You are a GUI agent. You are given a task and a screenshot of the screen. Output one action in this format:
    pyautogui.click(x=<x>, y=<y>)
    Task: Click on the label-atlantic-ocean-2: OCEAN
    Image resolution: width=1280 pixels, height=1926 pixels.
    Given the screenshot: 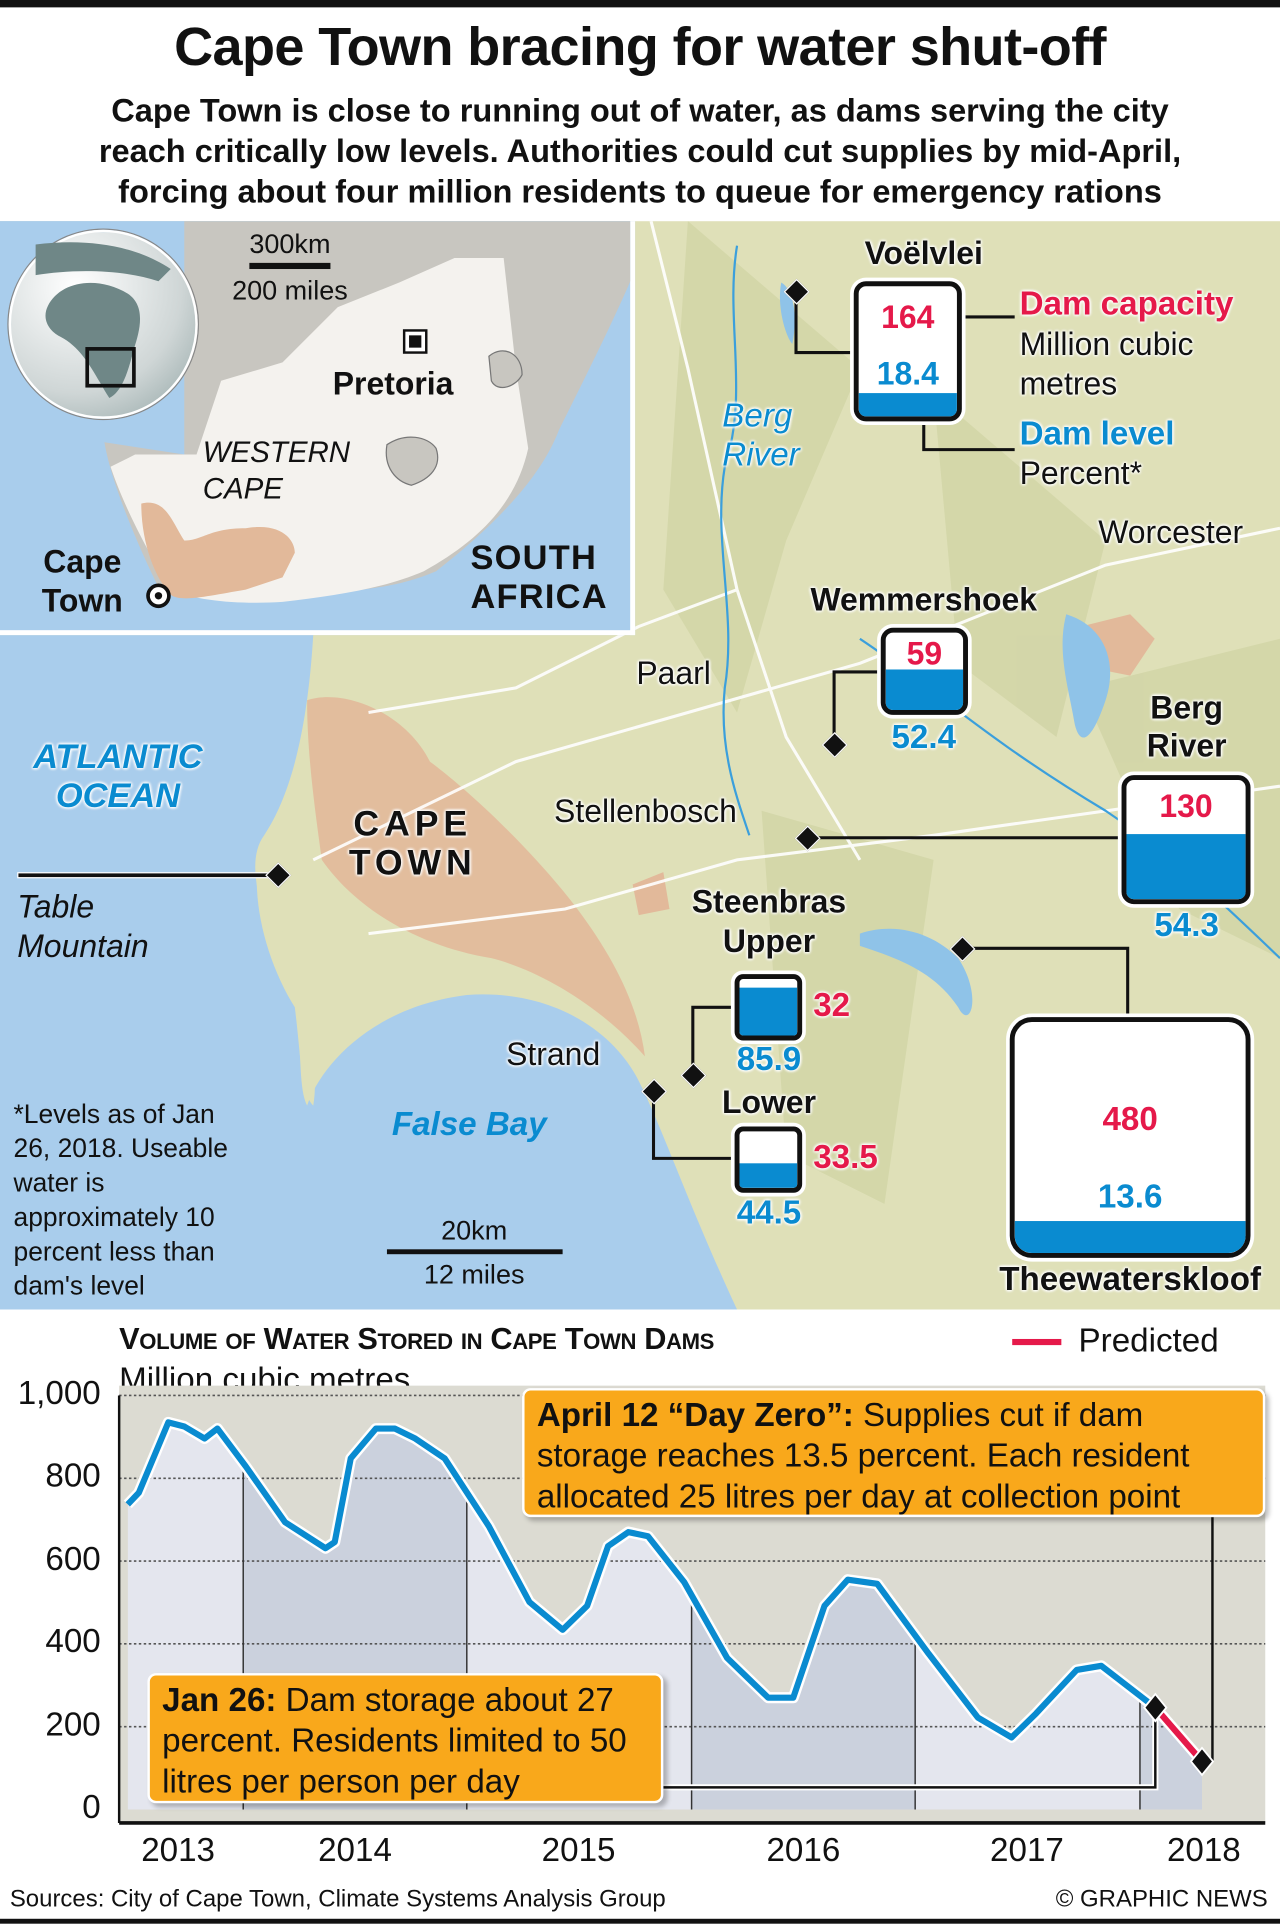 What is the action you would take?
    pyautogui.click(x=118, y=795)
    